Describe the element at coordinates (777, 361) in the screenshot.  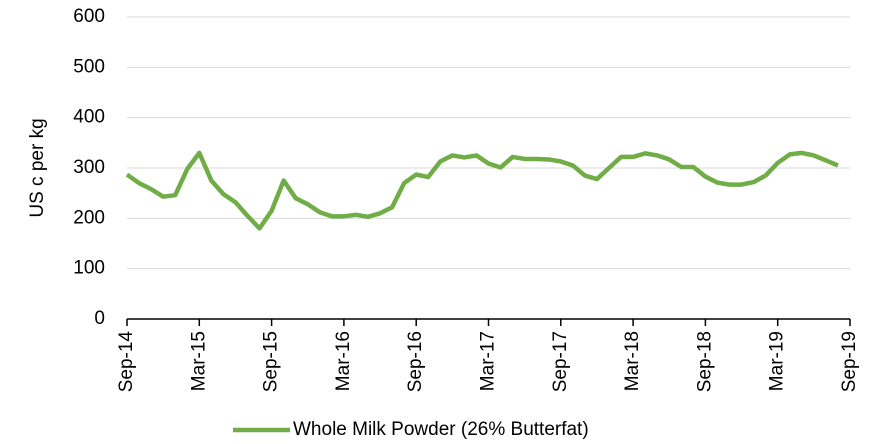
I see `x-tick-label: Mar-19` at that location.